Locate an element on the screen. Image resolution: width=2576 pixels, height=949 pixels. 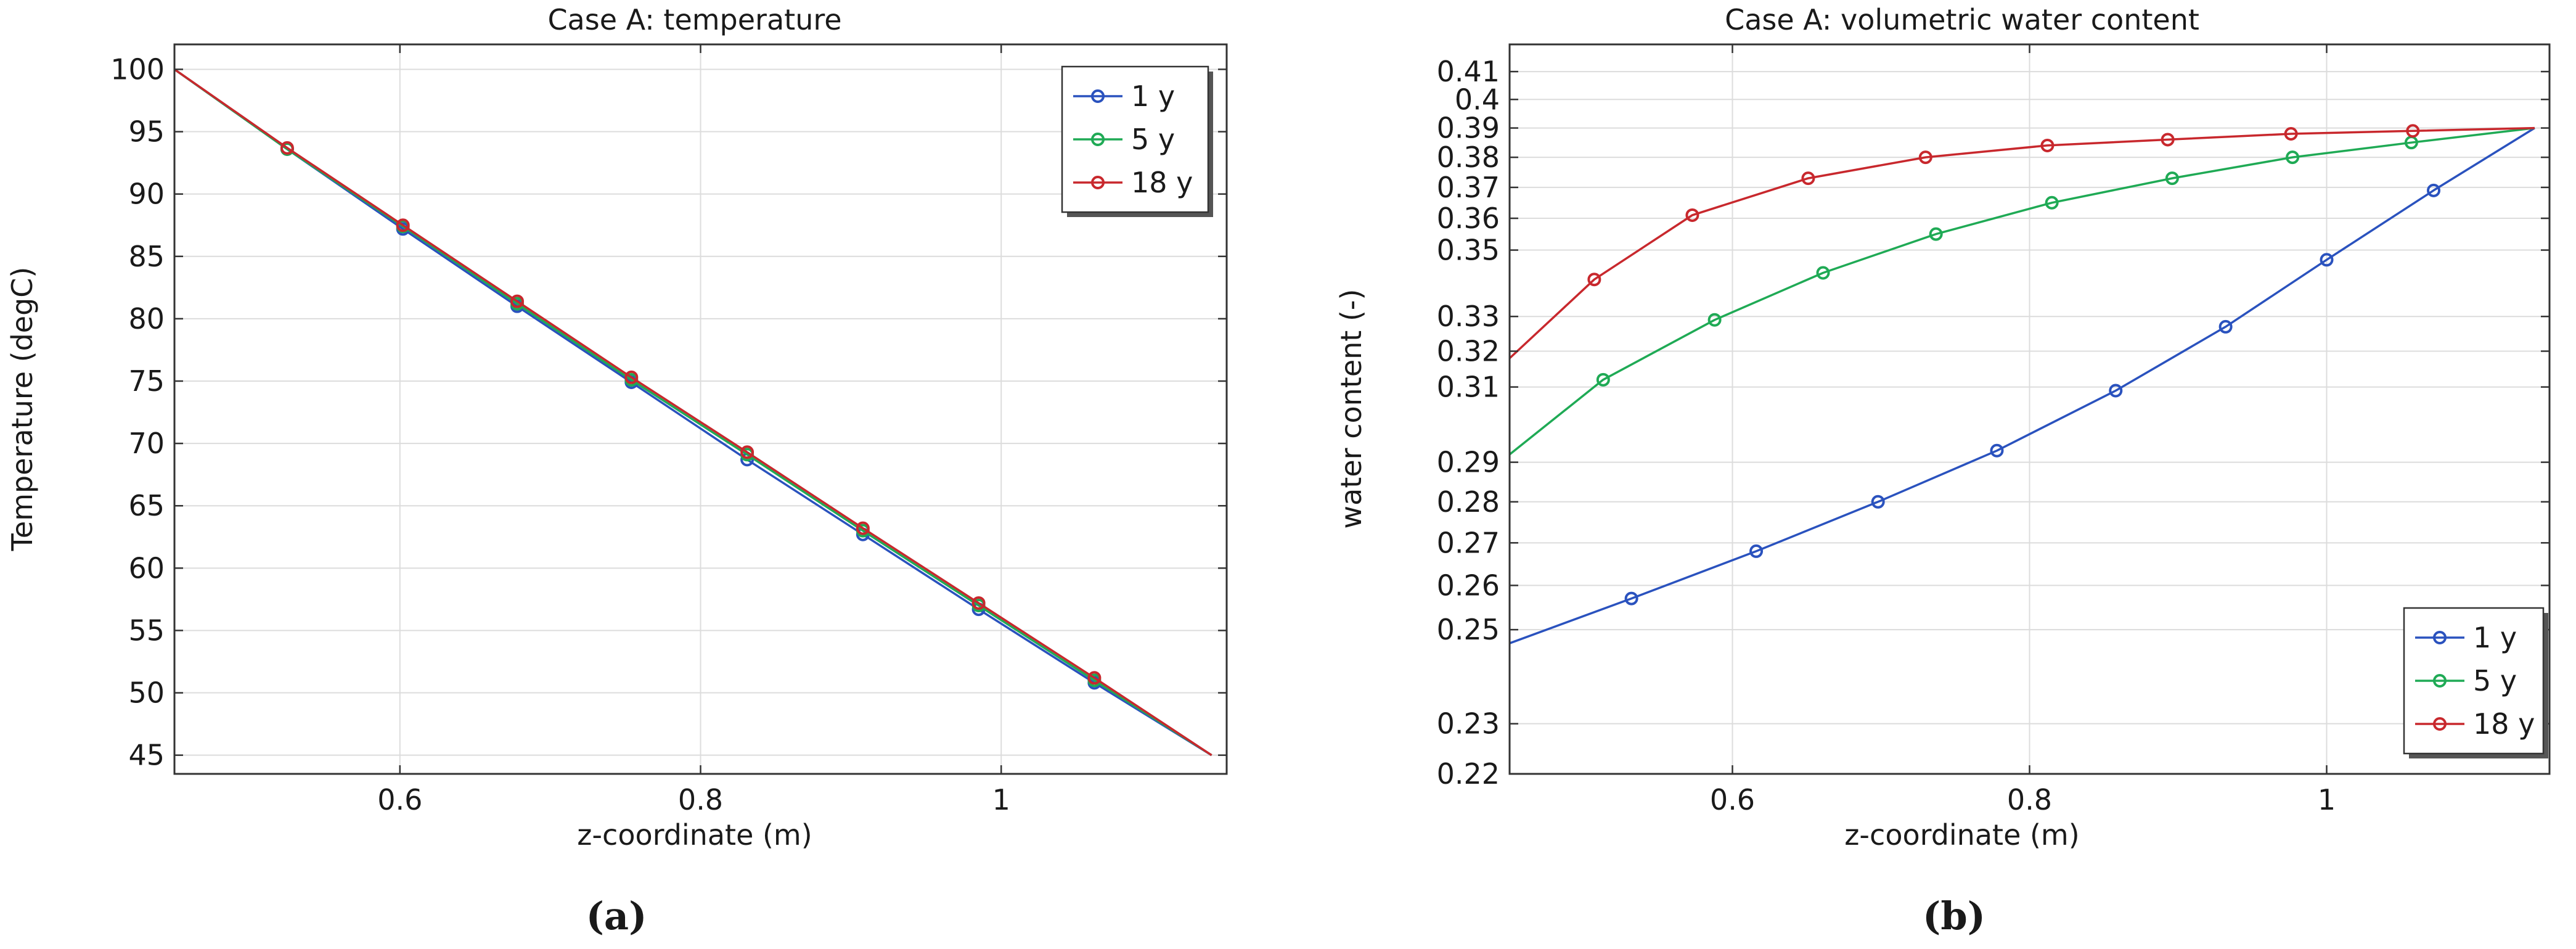
y-tick-label: 0.28 is located at coordinates (1468, 502).